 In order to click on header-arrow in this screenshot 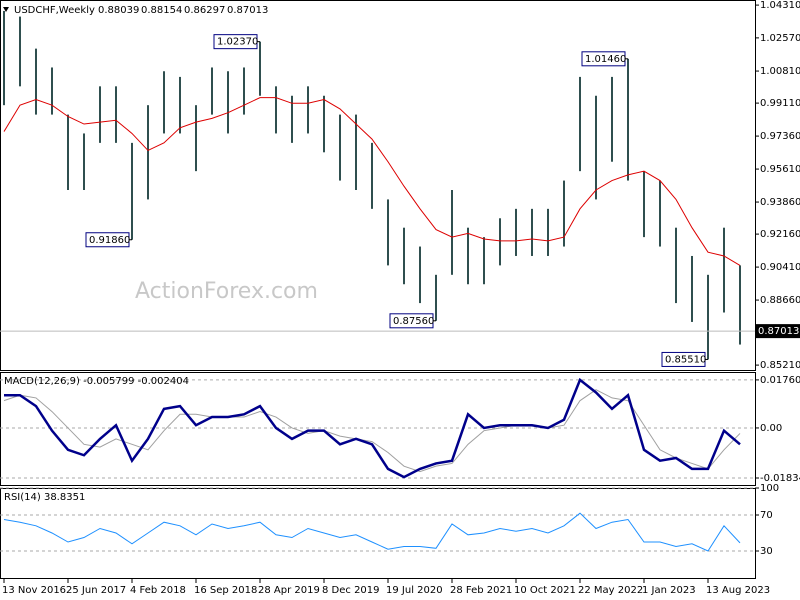, I will do `click(6, 9)`.